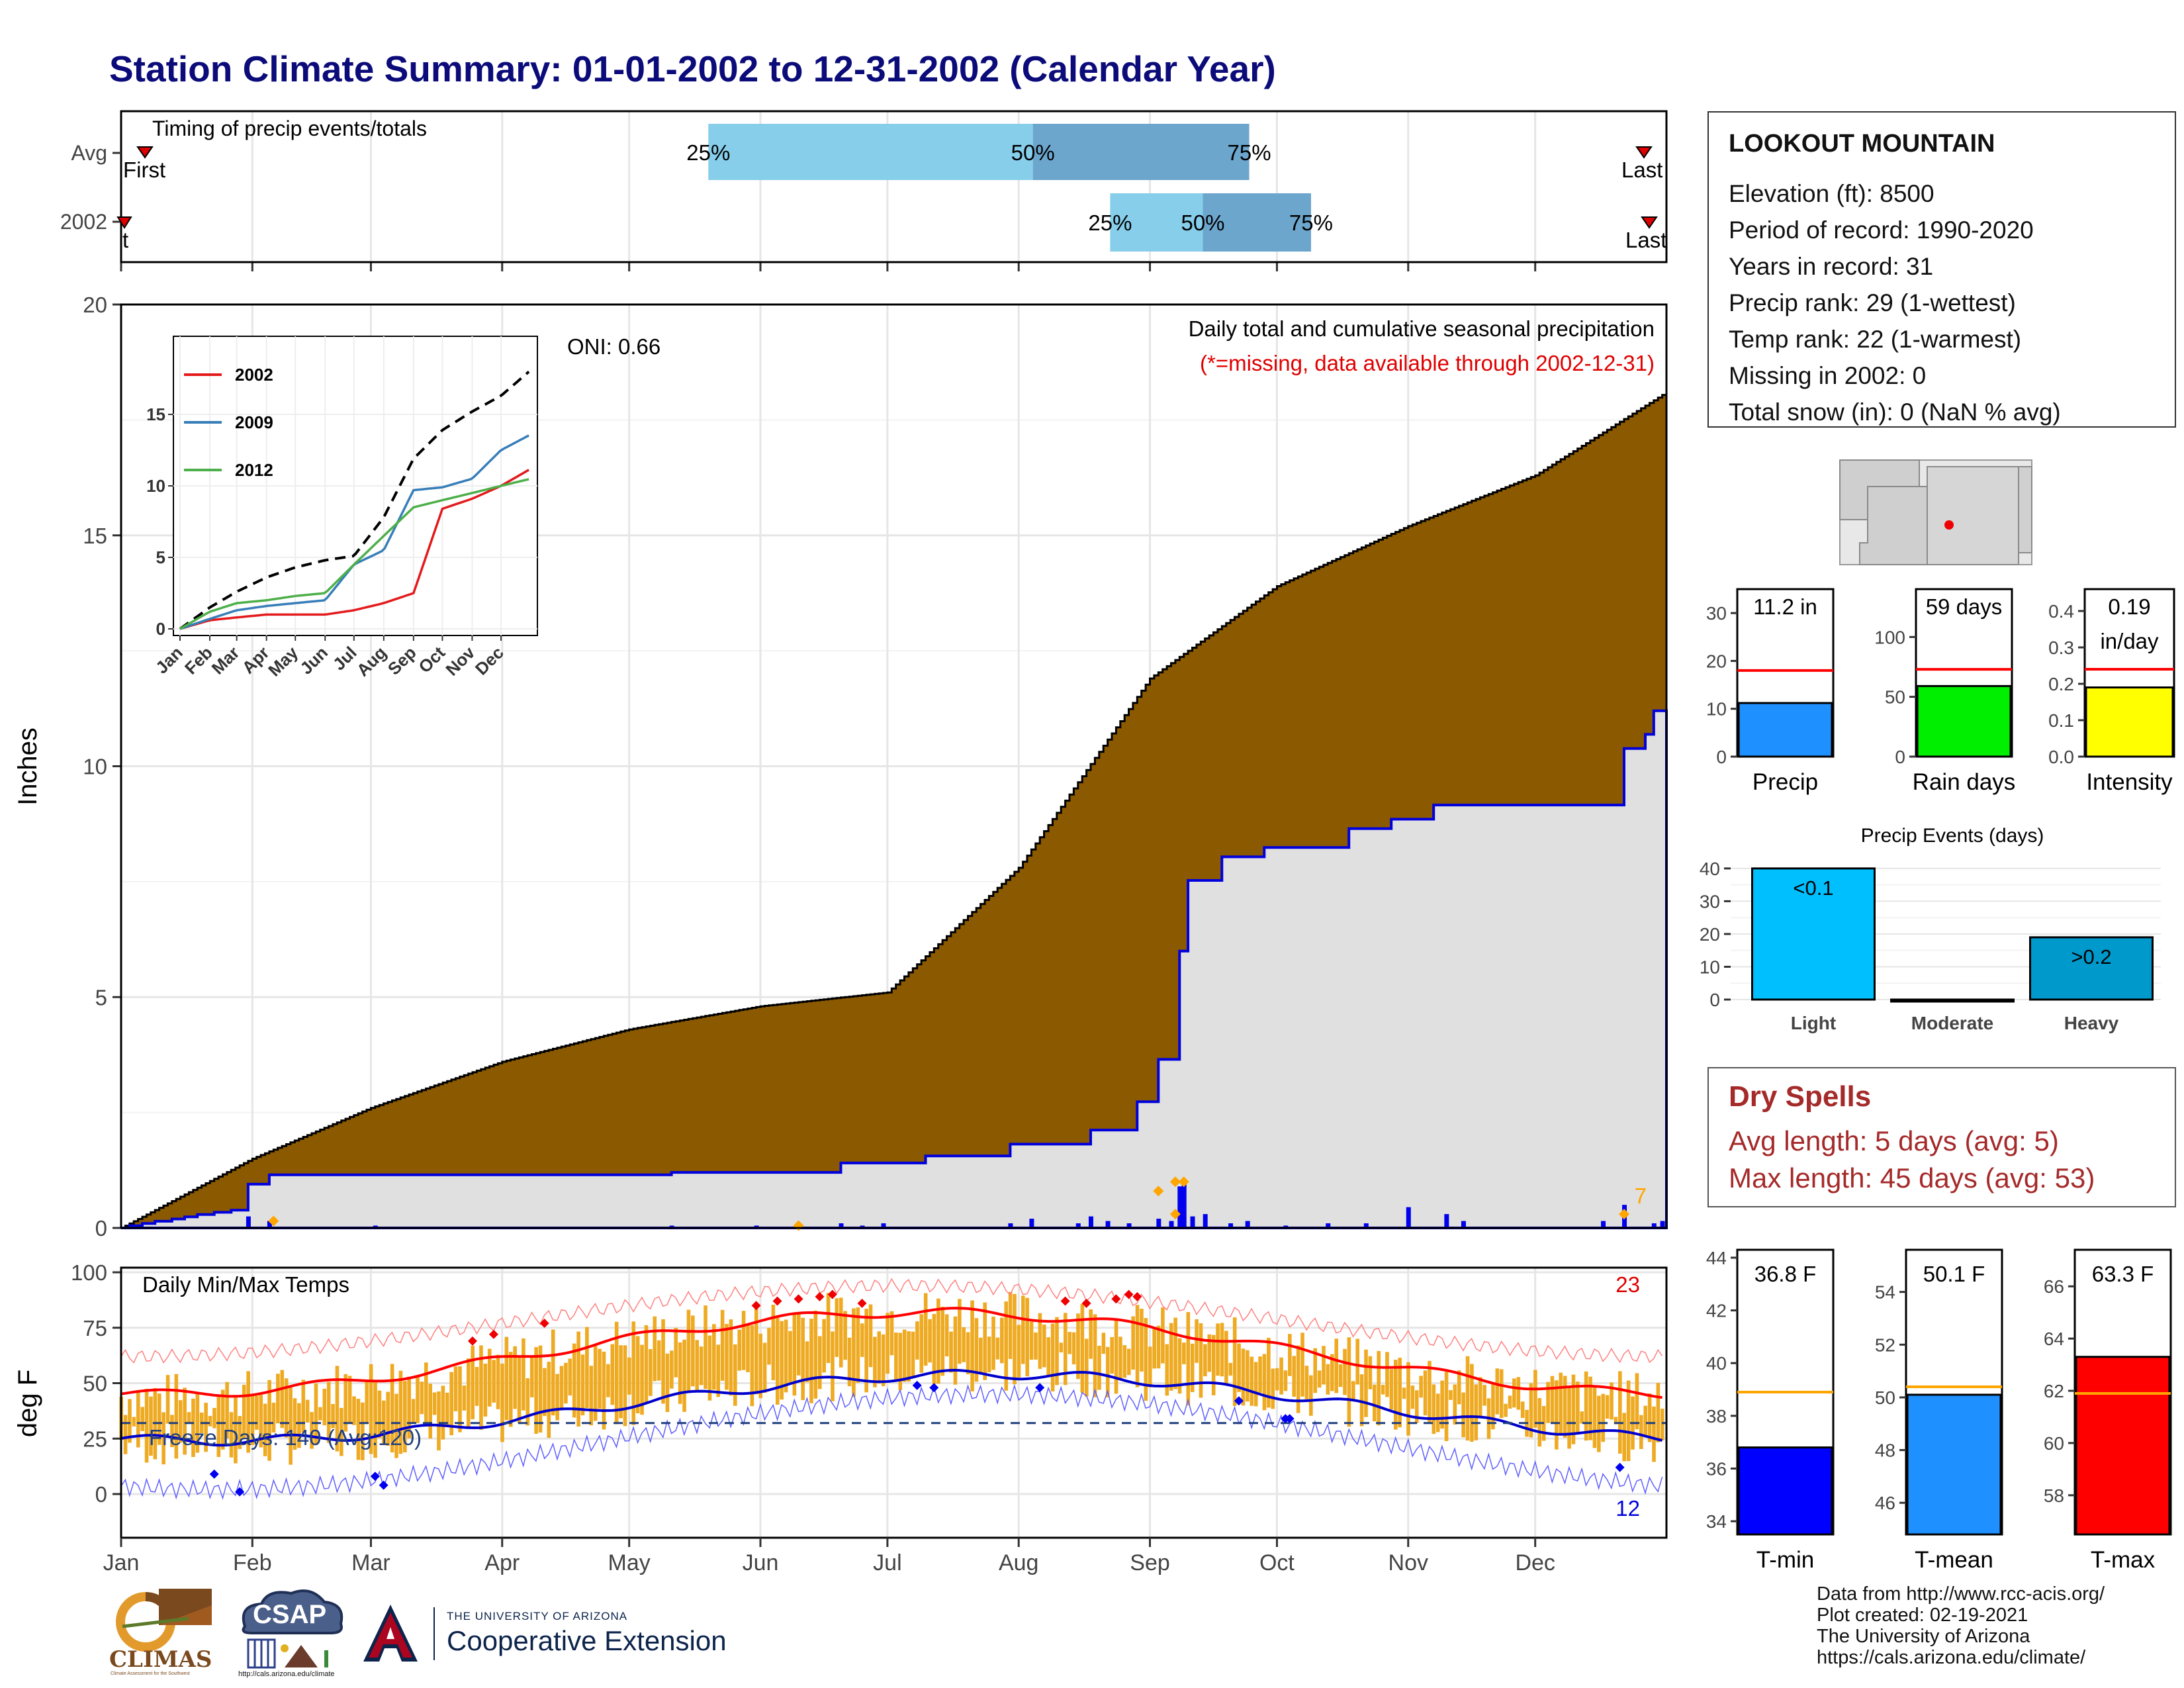  What do you see at coordinates (95, 767) in the screenshot?
I see `precip-ytick-label: 10` at bounding box center [95, 767].